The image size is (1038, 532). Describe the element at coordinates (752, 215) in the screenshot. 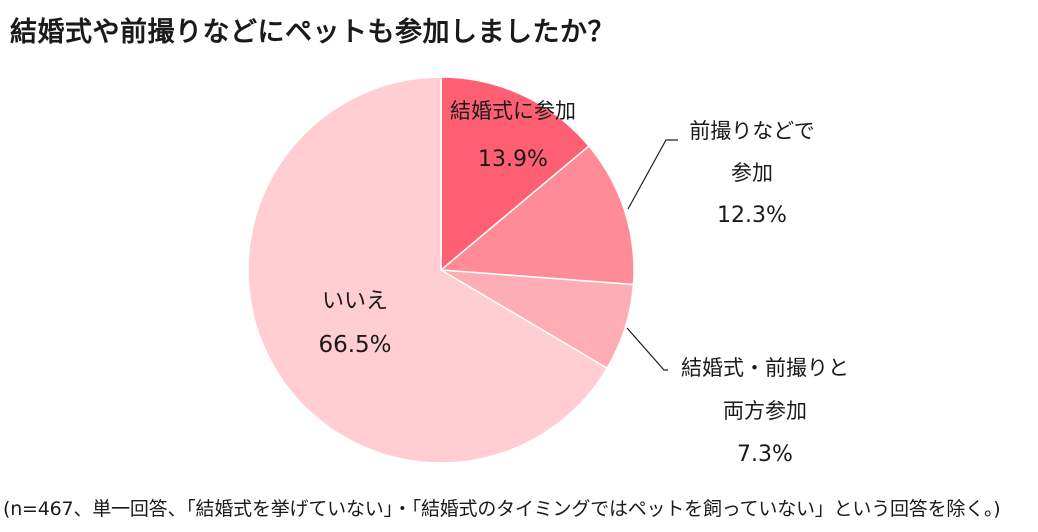

I see `slice-value-2: 12.3%` at that location.